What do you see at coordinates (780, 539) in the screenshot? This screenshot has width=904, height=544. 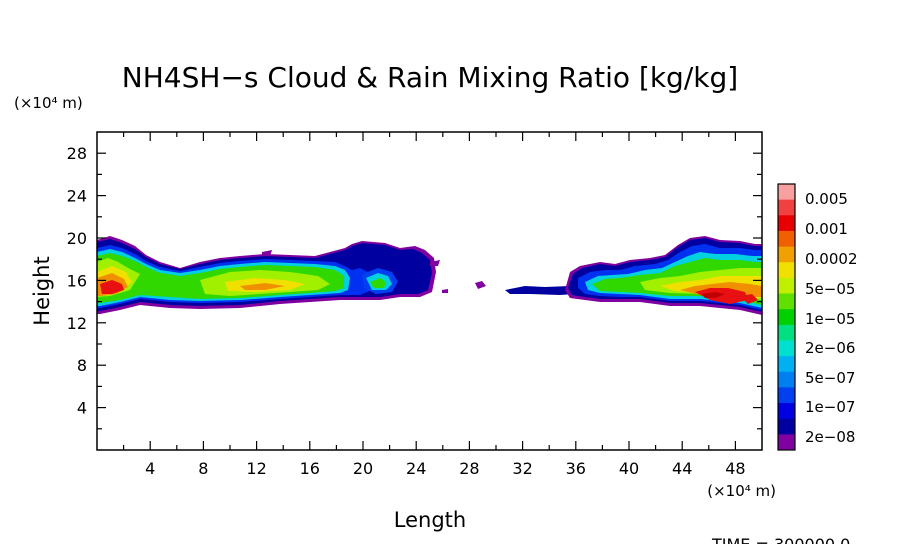 I see `time-label: TIME = 300000.0` at bounding box center [780, 539].